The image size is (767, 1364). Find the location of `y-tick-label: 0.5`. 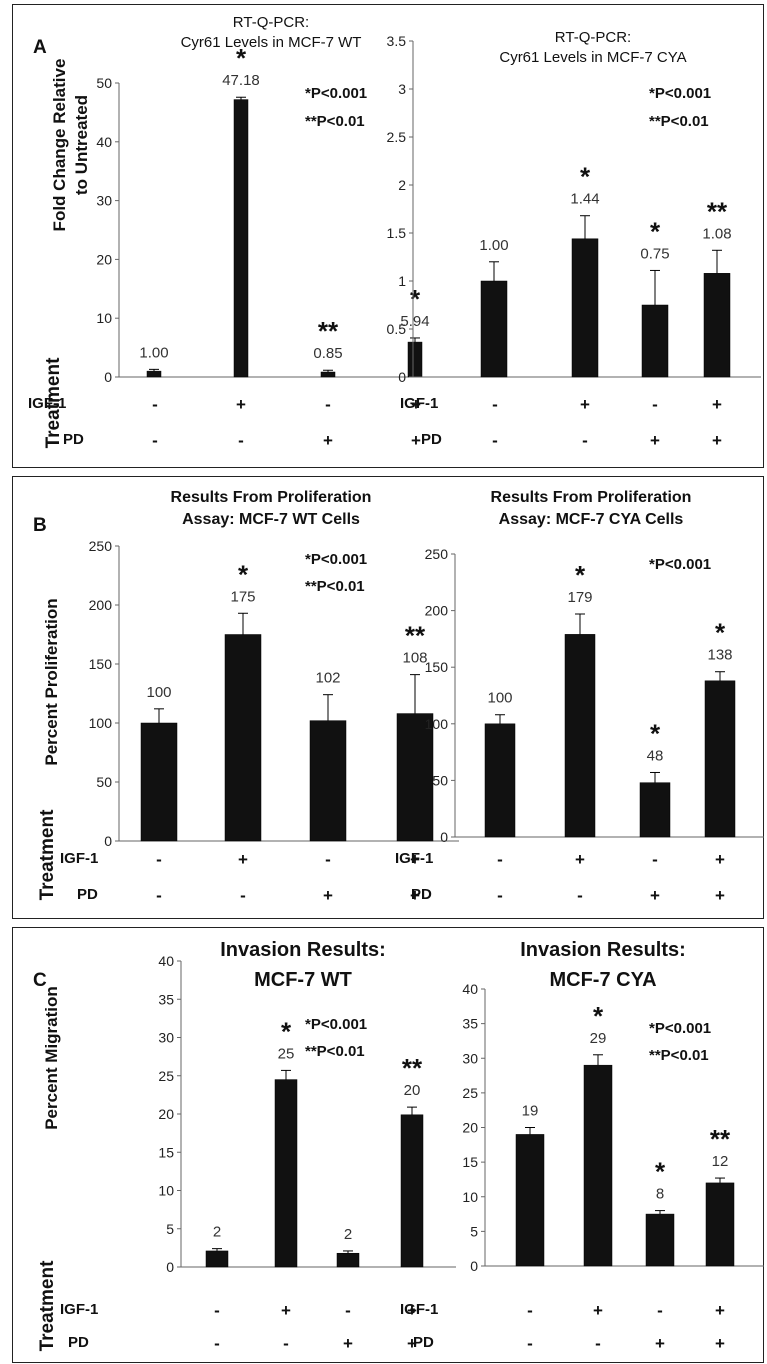

y-tick-label: 0.5 is located at coordinates (397, 329).